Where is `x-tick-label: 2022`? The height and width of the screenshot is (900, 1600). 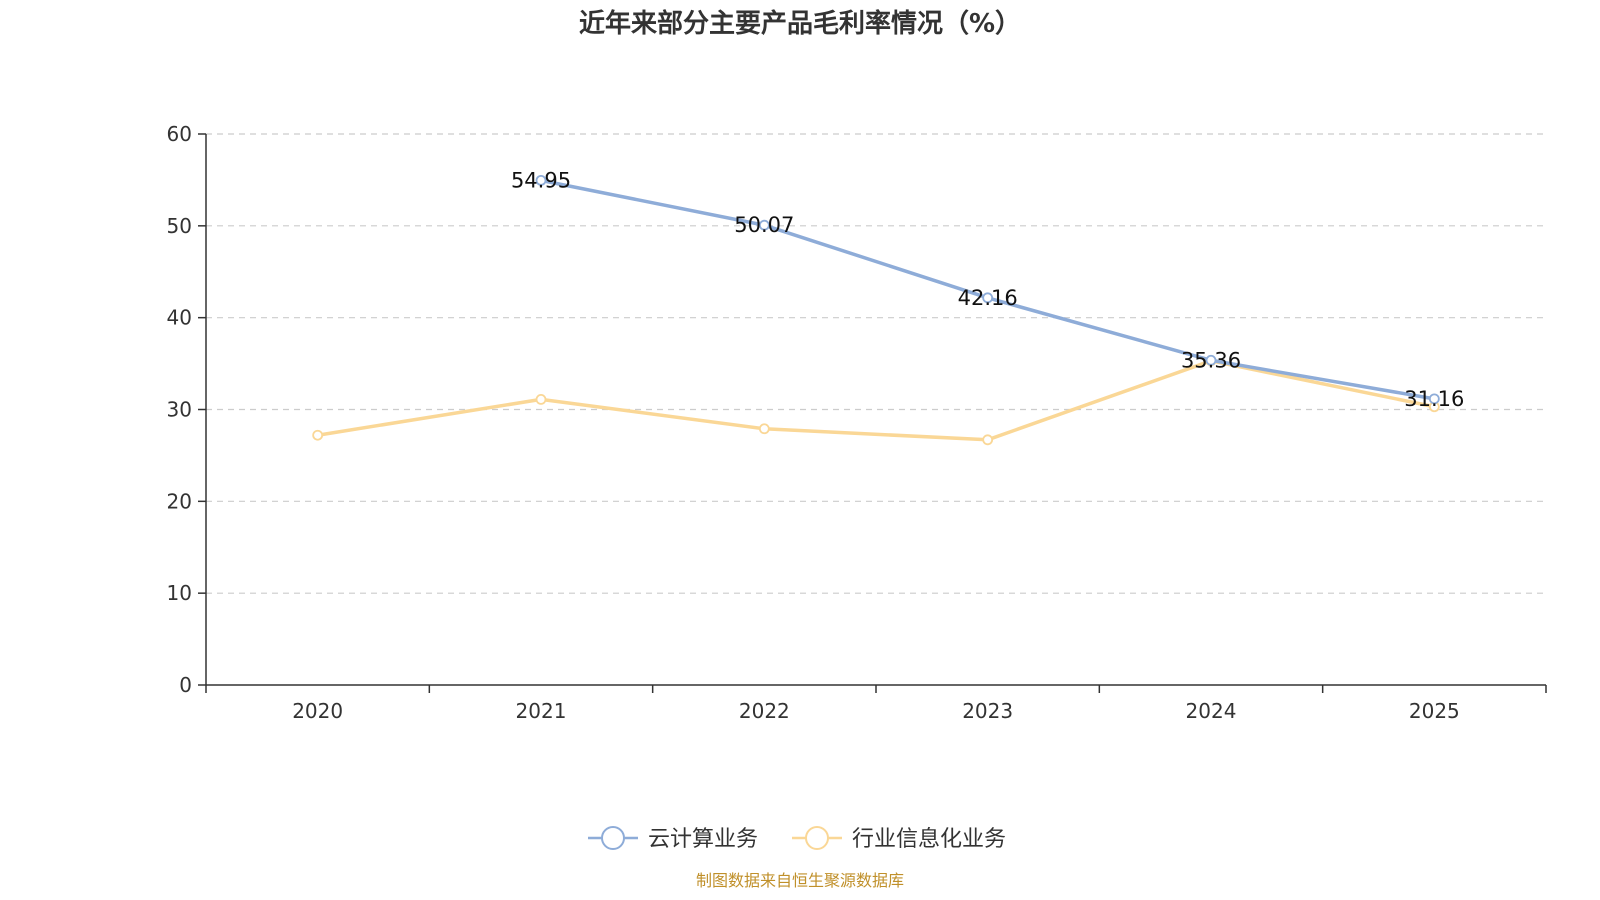
x-tick-label: 2022 is located at coordinates (764, 711).